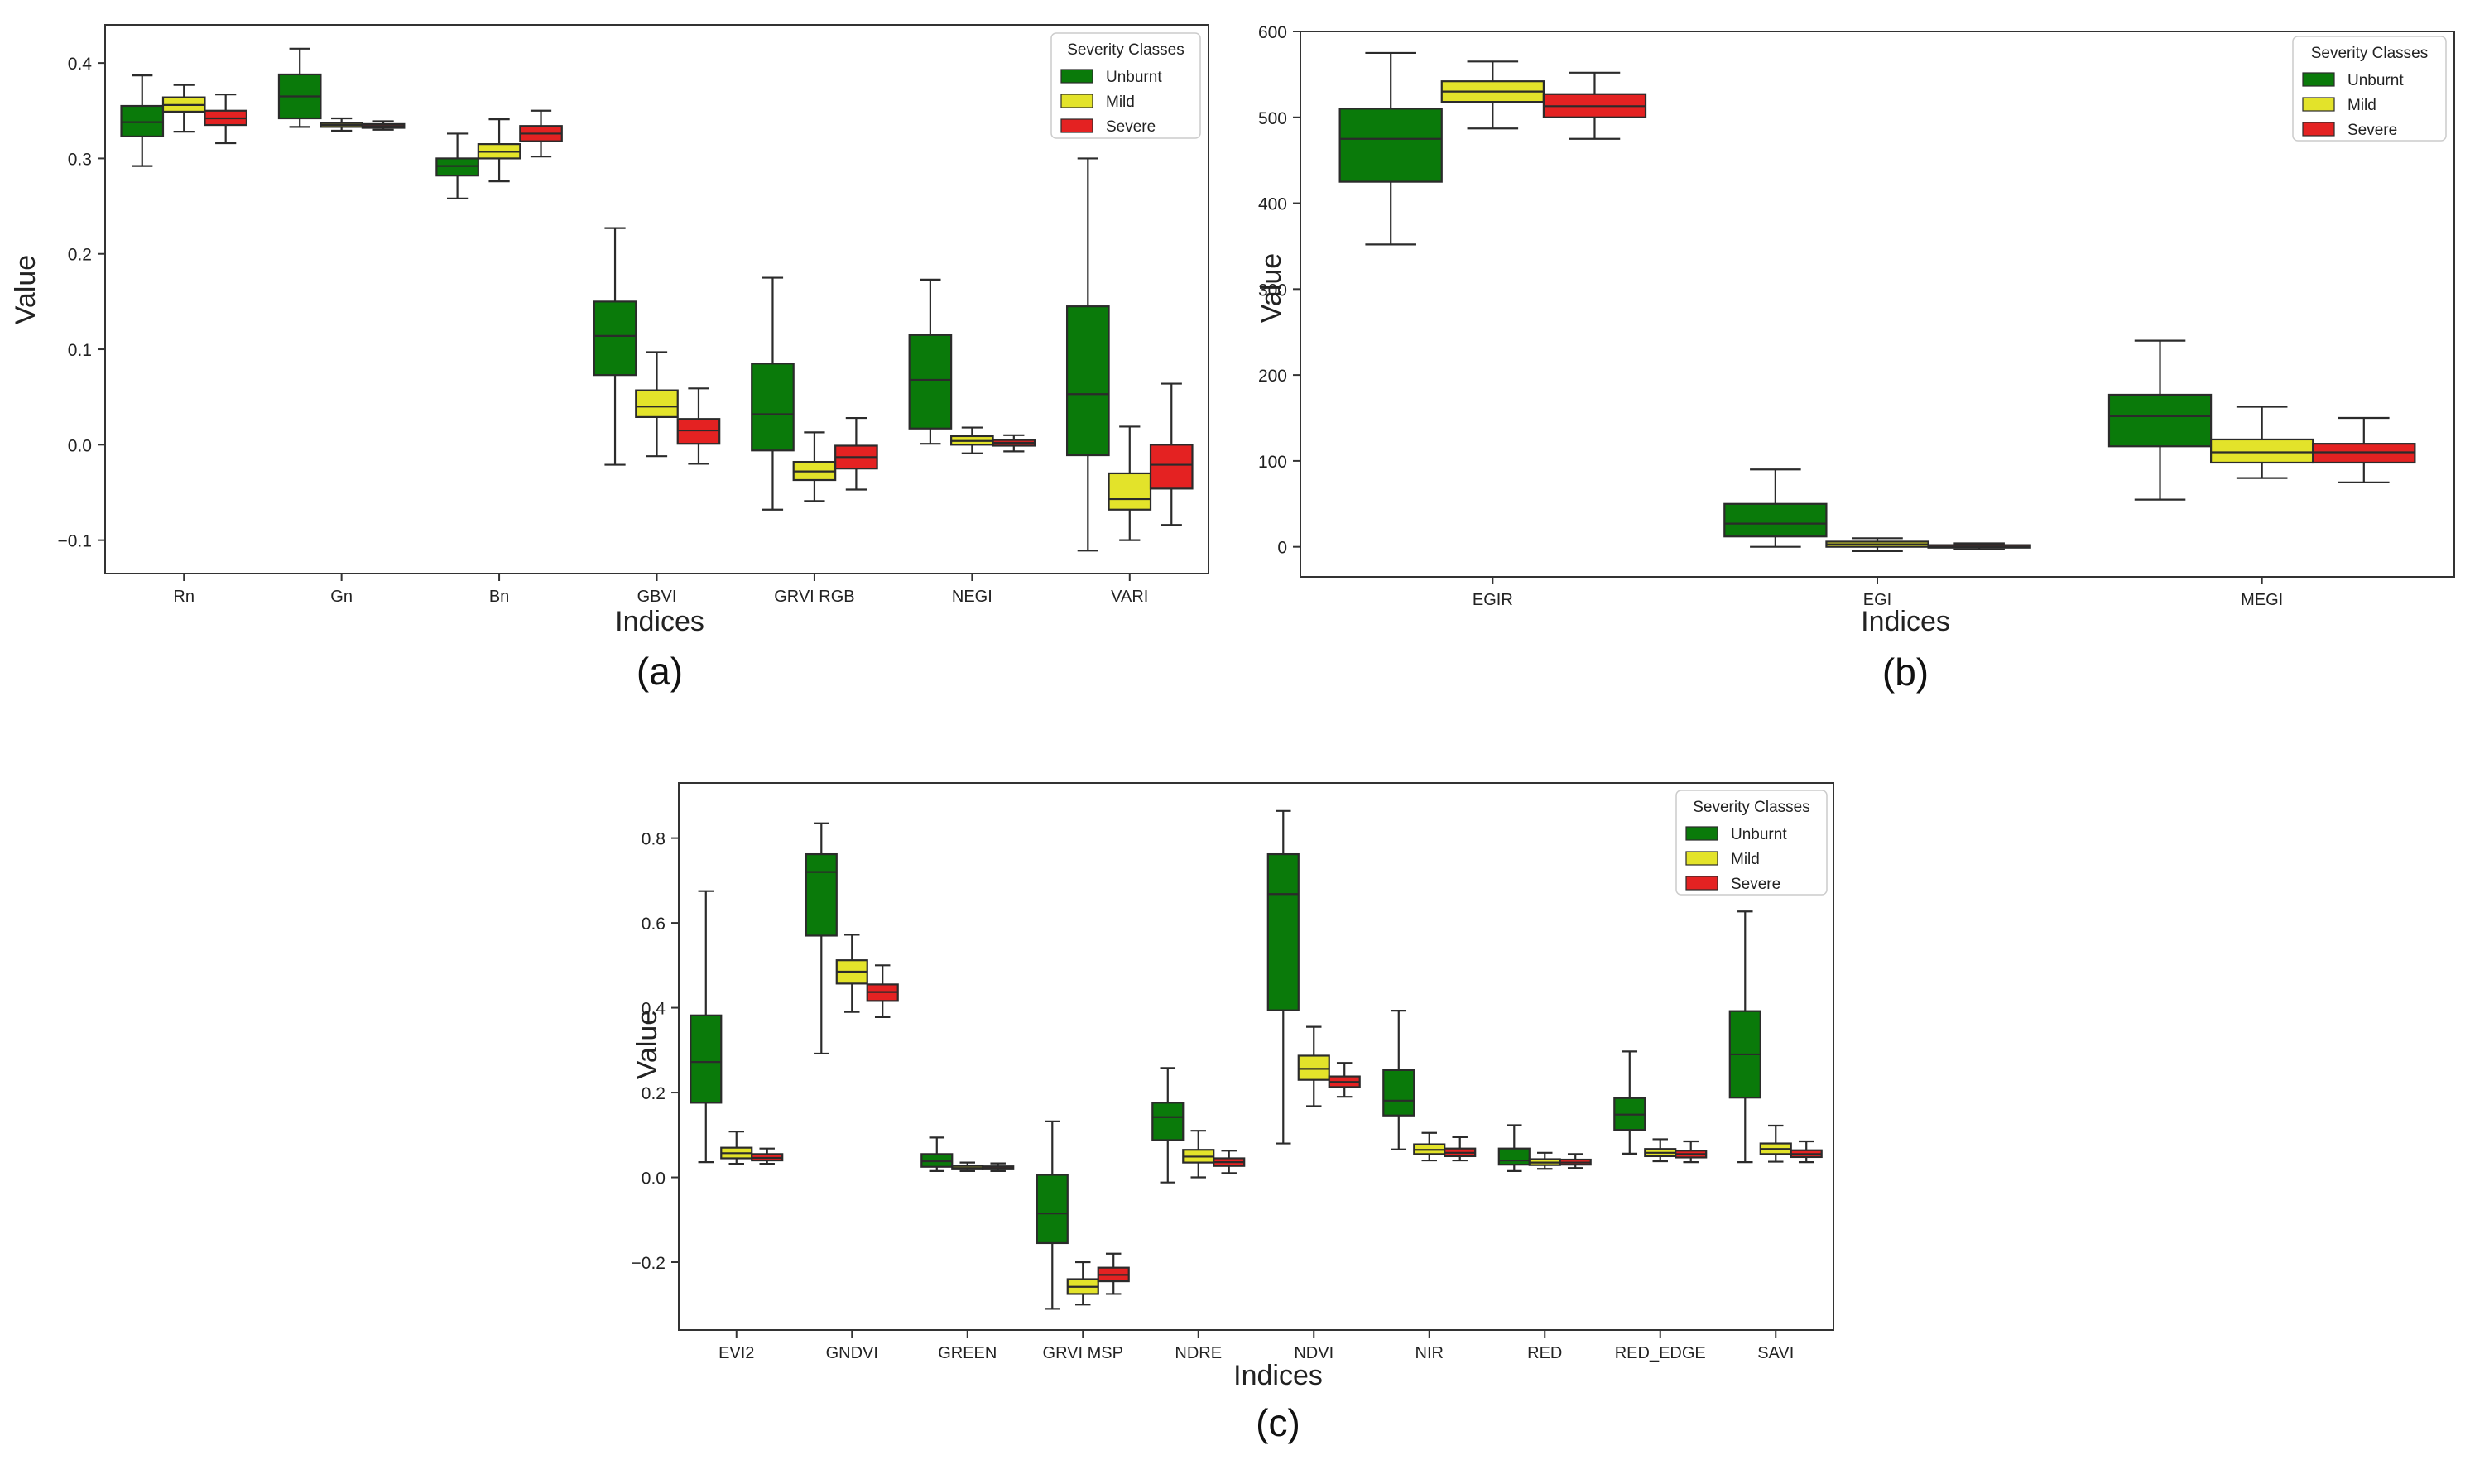 The height and width of the screenshot is (1484, 2470). What do you see at coordinates (972, 597) in the screenshot?
I see `x-tick-label: NEGI` at bounding box center [972, 597].